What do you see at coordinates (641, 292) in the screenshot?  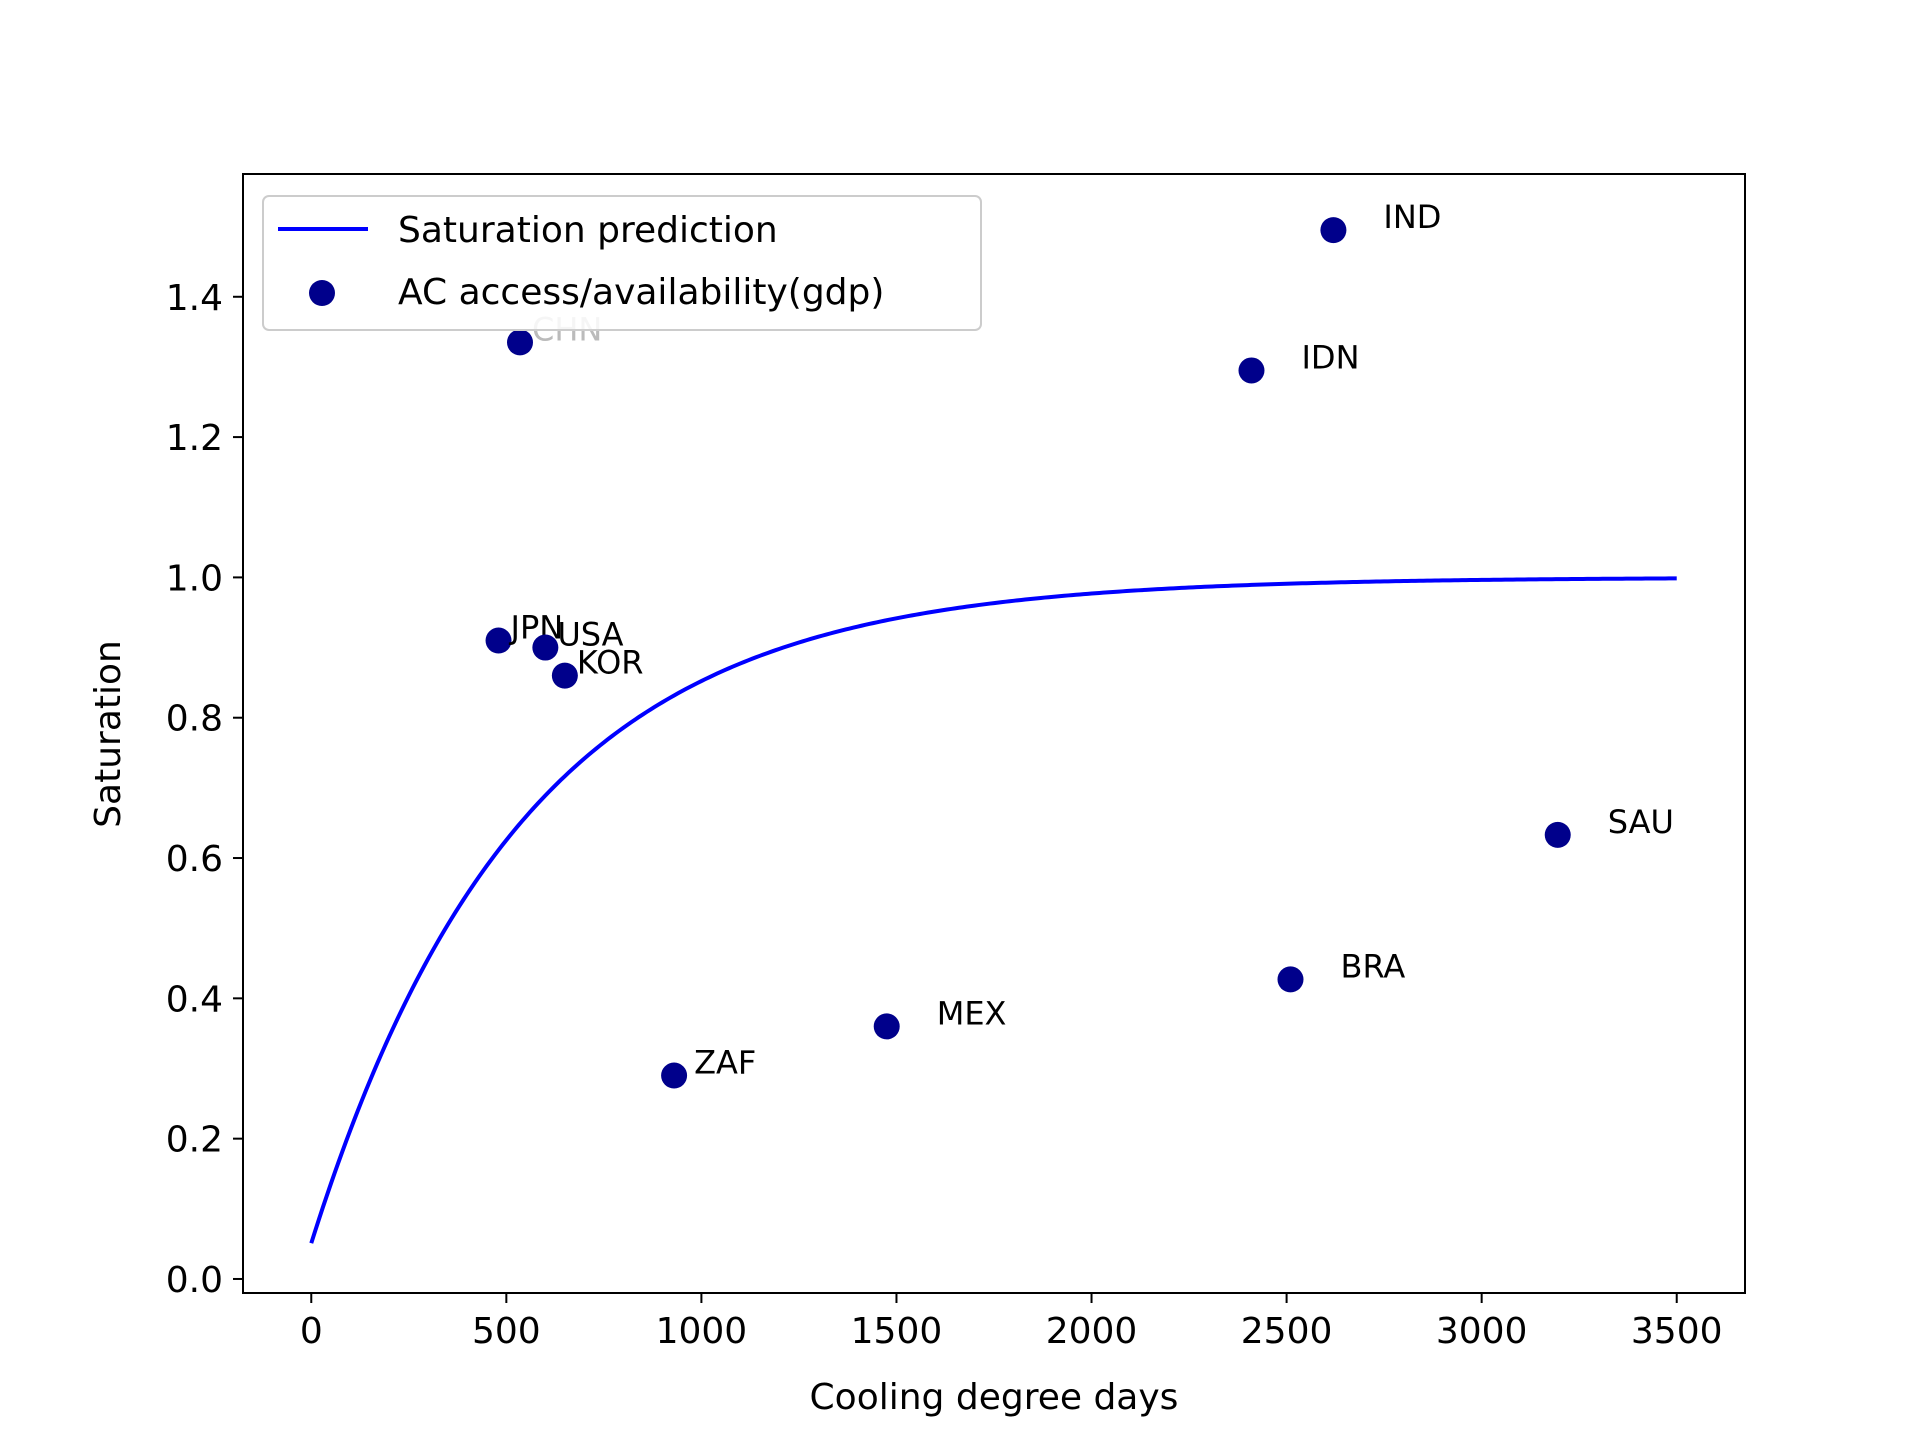 I see `legend-entry-scatter: AC access/availability(gdp)` at bounding box center [641, 292].